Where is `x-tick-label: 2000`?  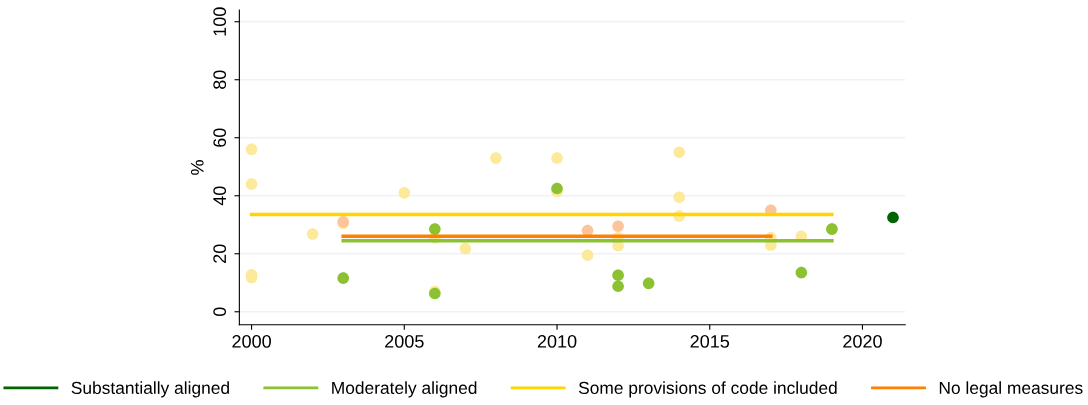
x-tick-label: 2000 is located at coordinates (251, 341).